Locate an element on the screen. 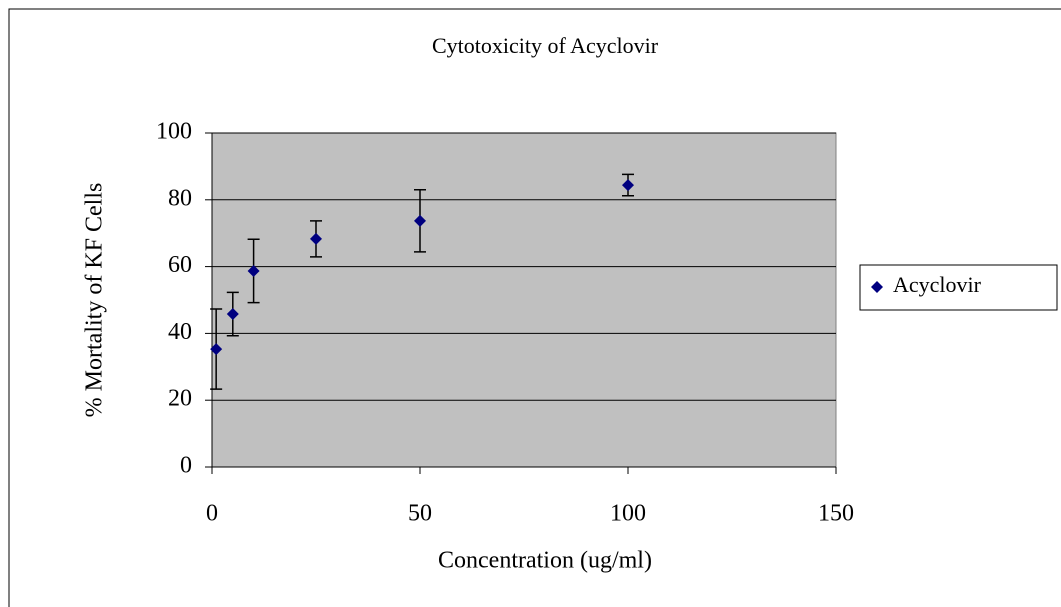 The height and width of the screenshot is (607, 1061). x-tick-label: 0 is located at coordinates (212, 514).